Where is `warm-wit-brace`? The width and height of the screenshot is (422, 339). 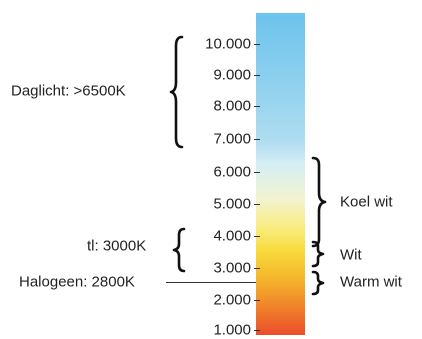
warm-wit-brace is located at coordinates (318, 283).